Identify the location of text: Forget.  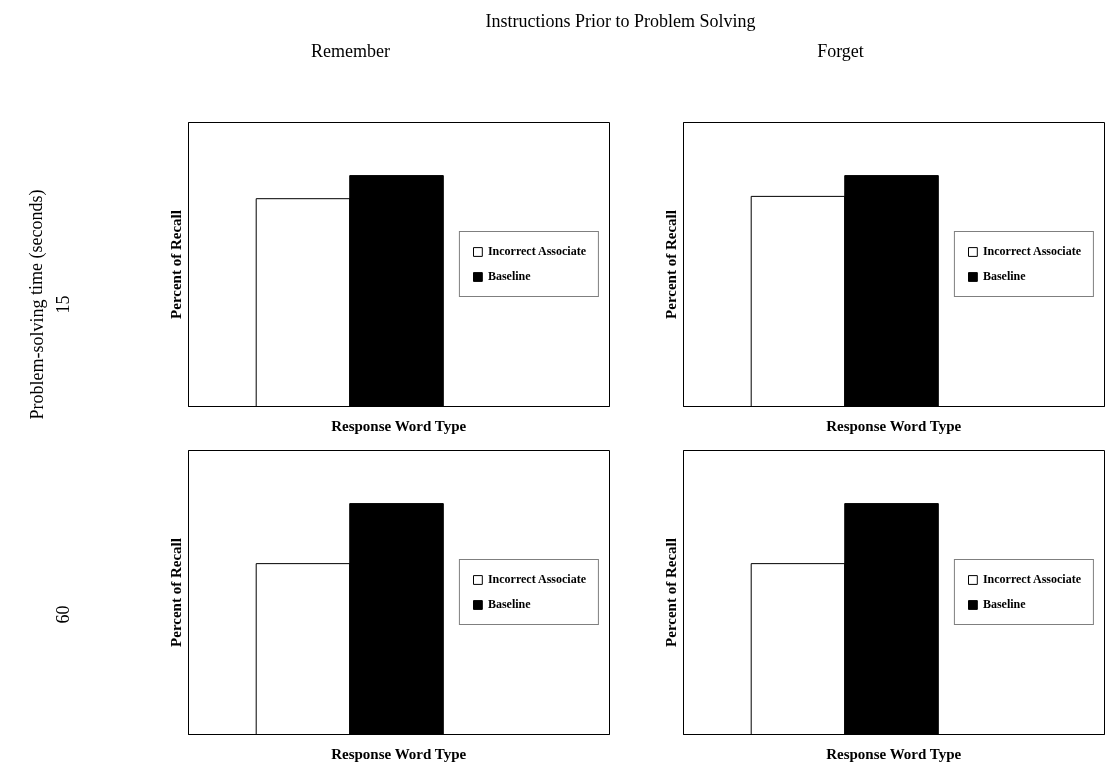
(840, 50).